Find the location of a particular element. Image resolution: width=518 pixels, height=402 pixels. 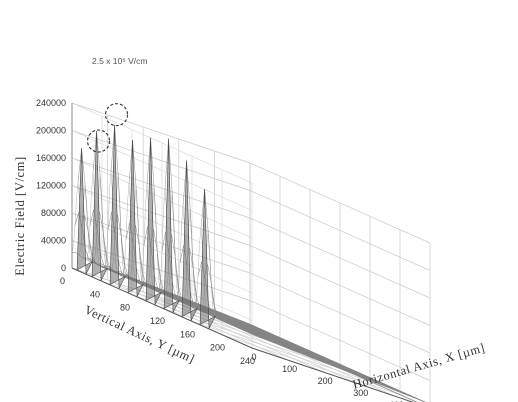

y-tick-1: 40 is located at coordinates (95, 294).